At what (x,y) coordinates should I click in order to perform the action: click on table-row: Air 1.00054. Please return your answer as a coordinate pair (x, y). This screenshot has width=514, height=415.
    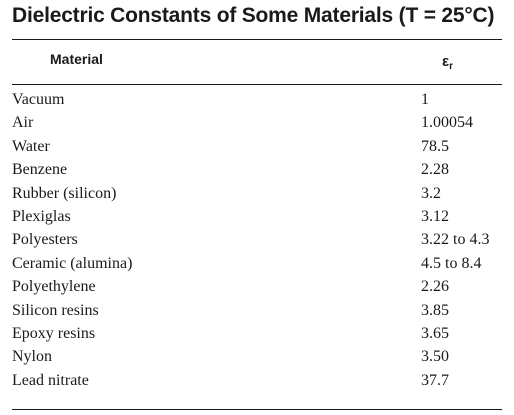
    Looking at the image, I should click on (257, 122).